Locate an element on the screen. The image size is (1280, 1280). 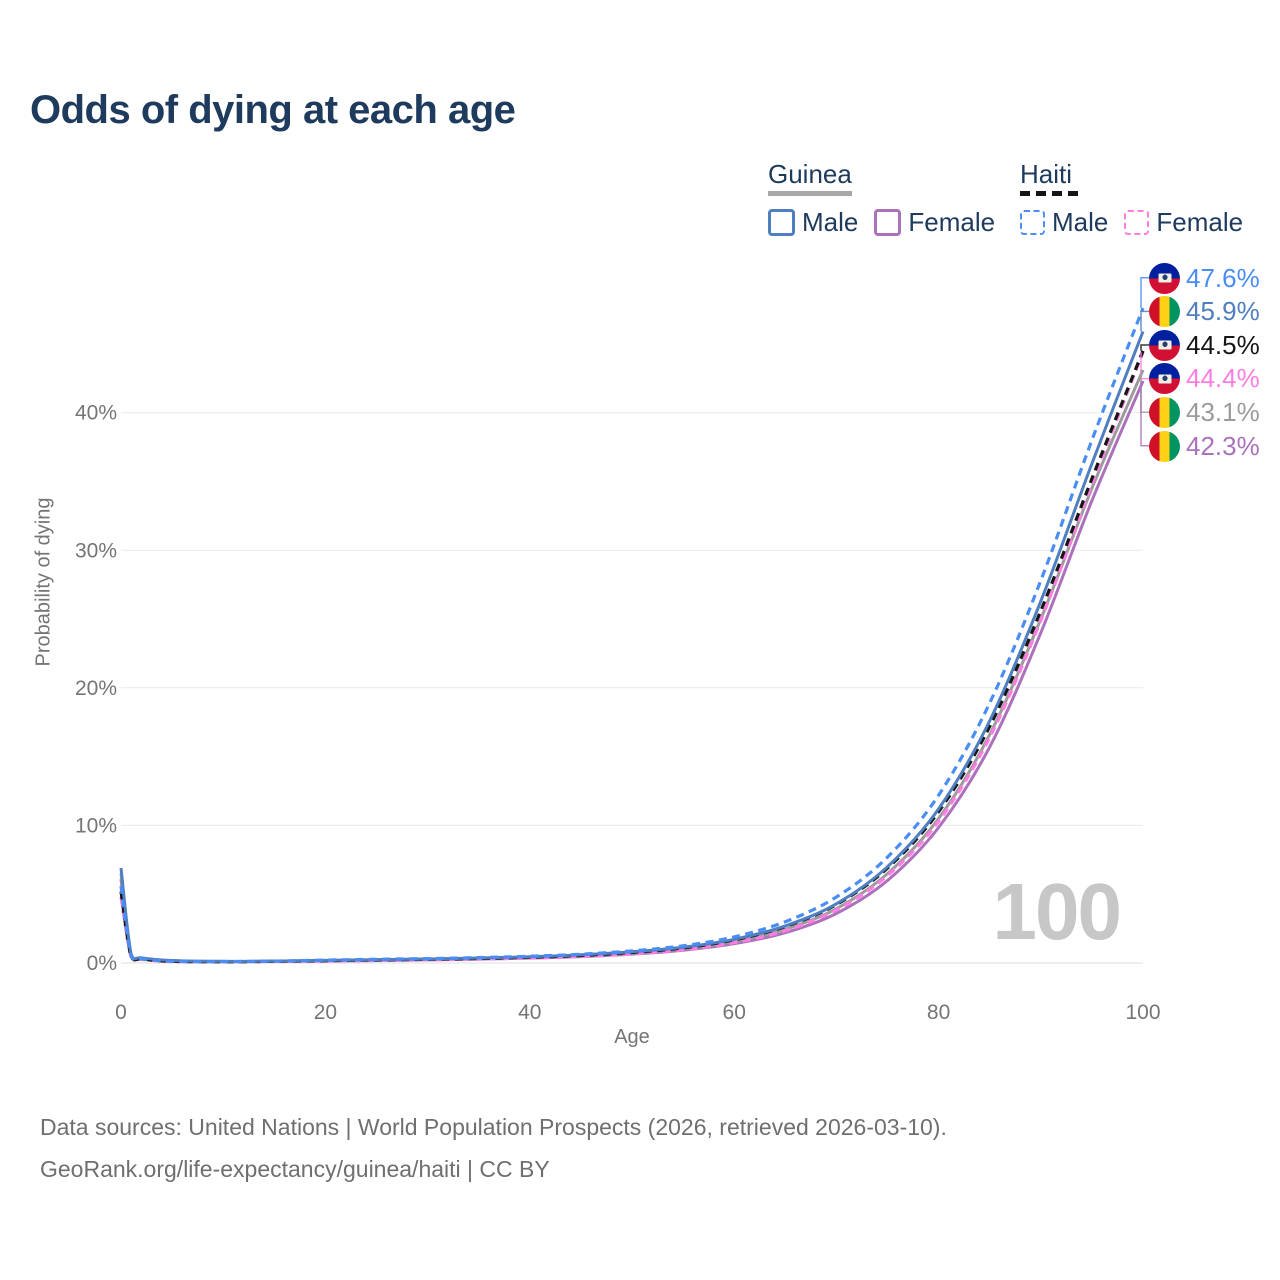
end-label-haiti_female: 44.4% is located at coordinates (1204, 379).